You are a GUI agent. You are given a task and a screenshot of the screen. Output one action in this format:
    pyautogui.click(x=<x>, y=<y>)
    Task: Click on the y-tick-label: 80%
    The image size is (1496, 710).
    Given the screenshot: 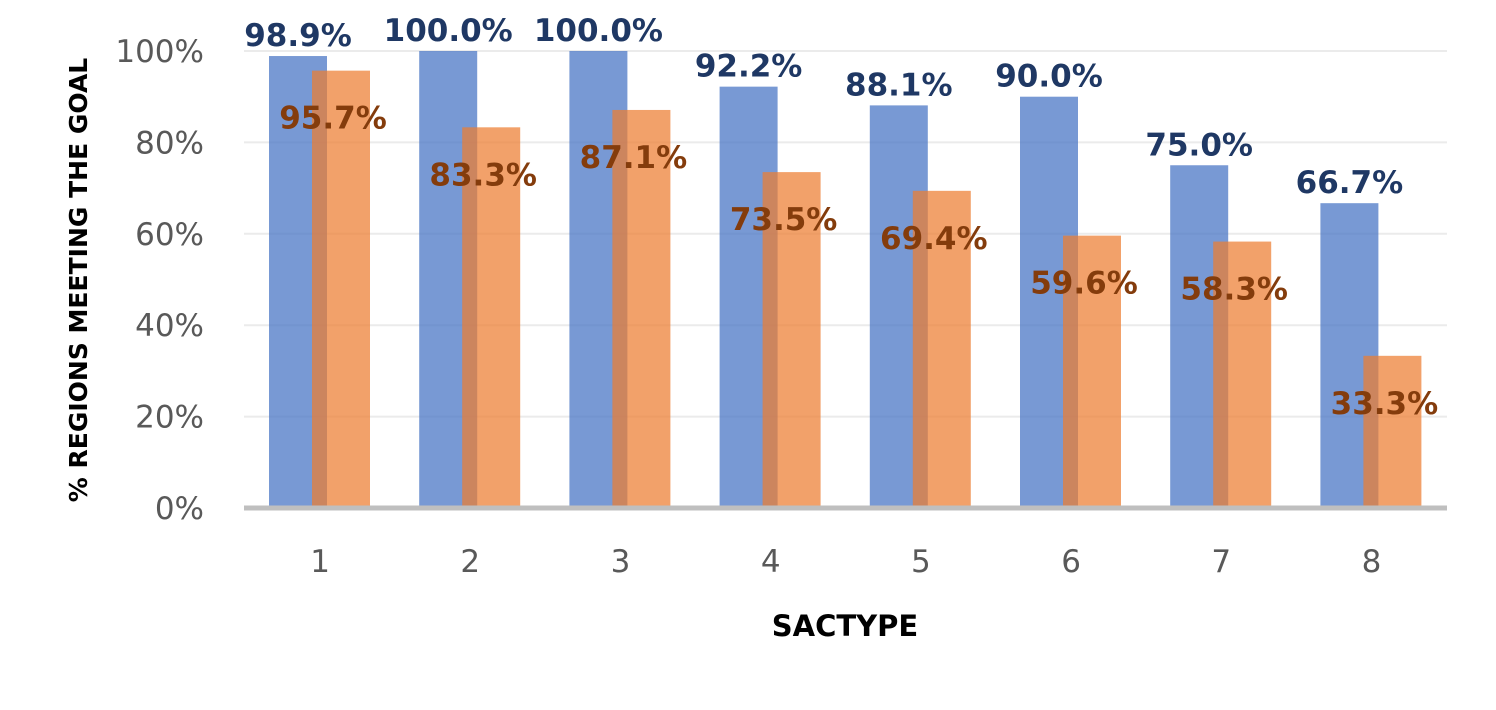 What is the action you would take?
    pyautogui.click(x=169, y=143)
    